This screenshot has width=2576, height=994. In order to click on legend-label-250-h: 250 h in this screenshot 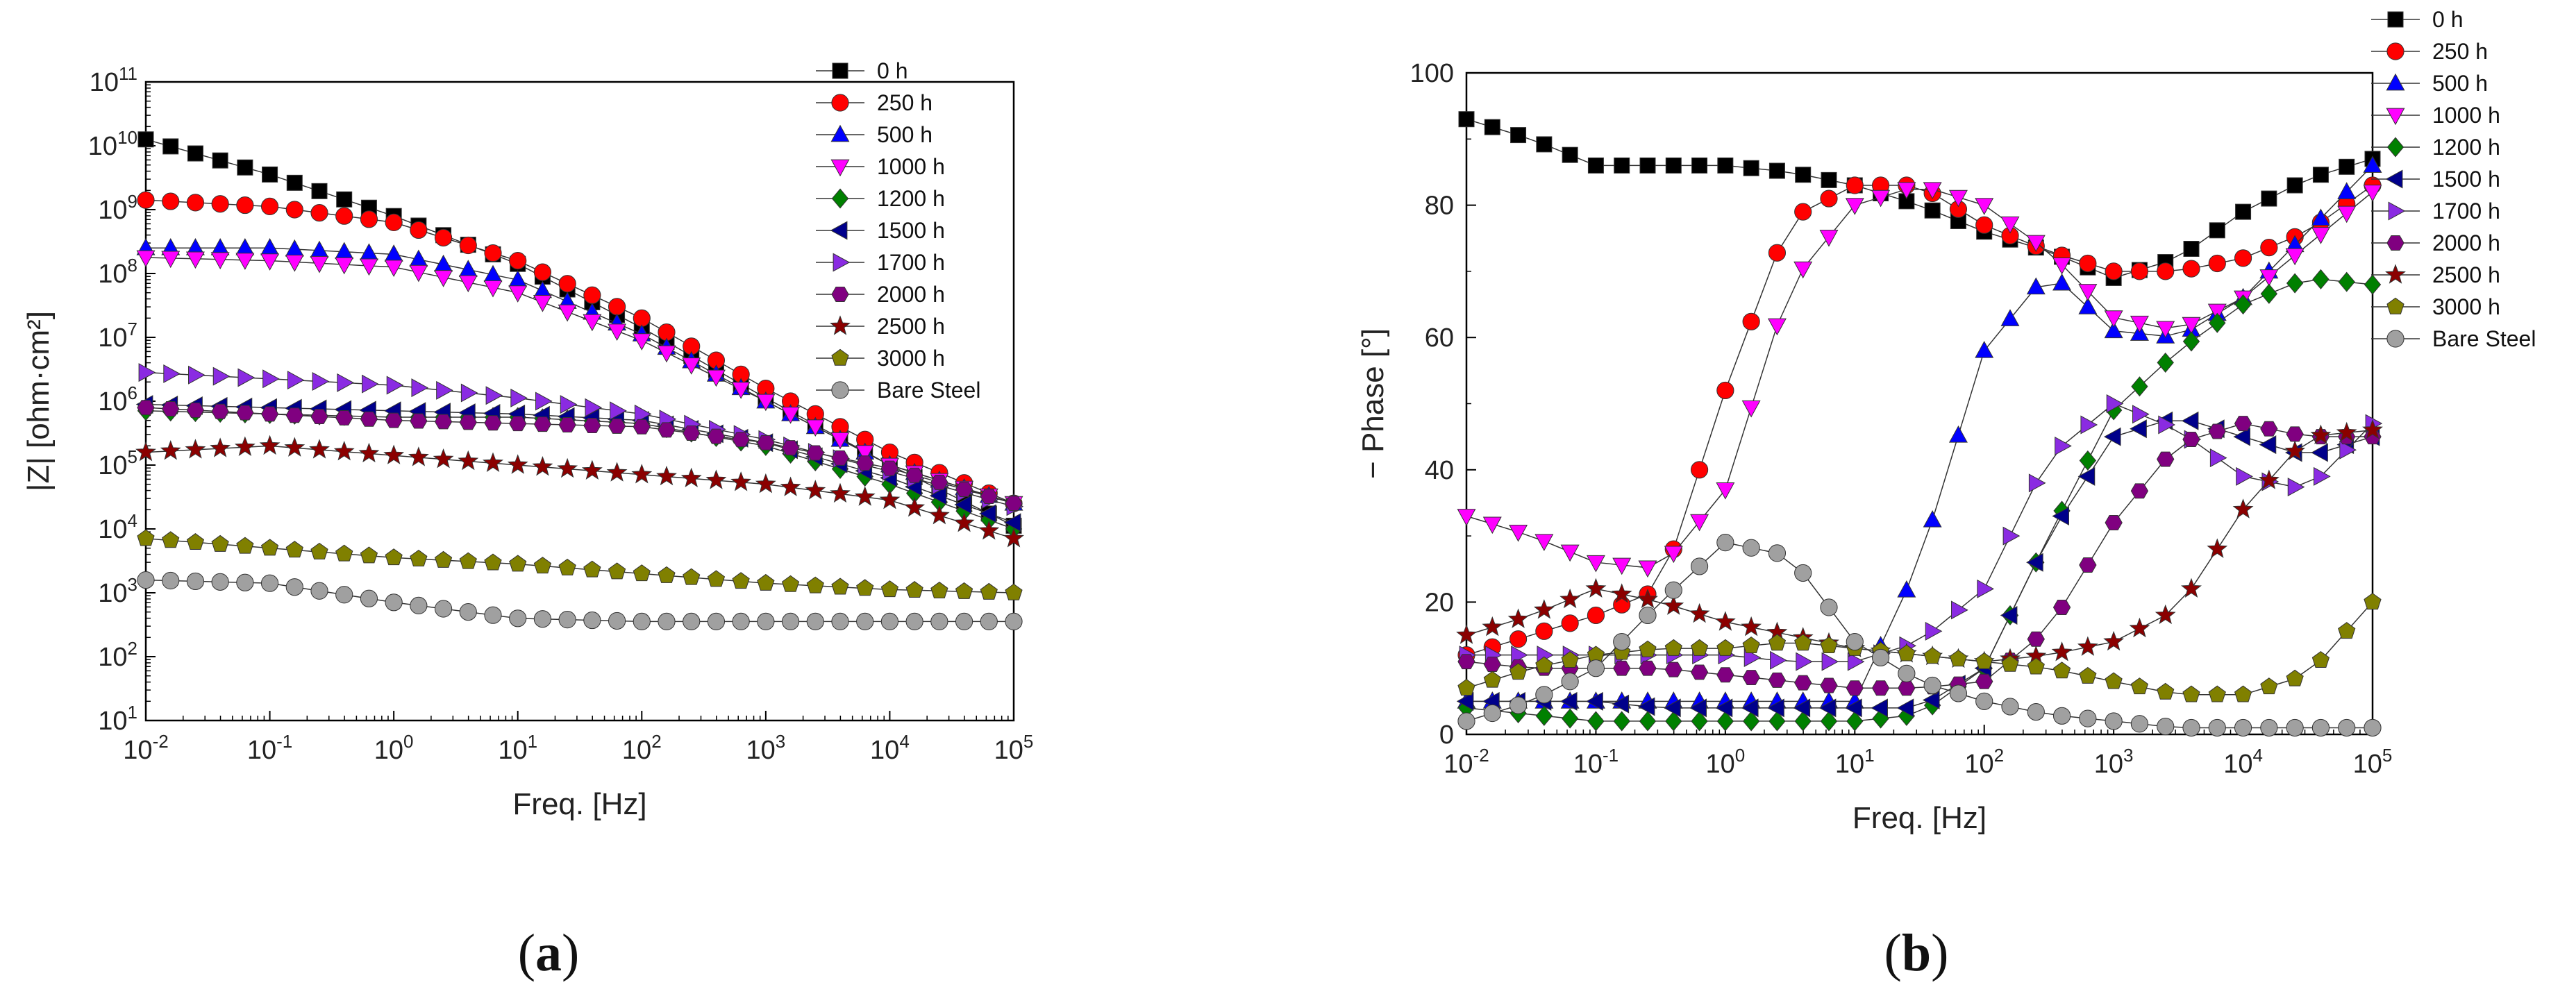, I will do `click(2460, 52)`.